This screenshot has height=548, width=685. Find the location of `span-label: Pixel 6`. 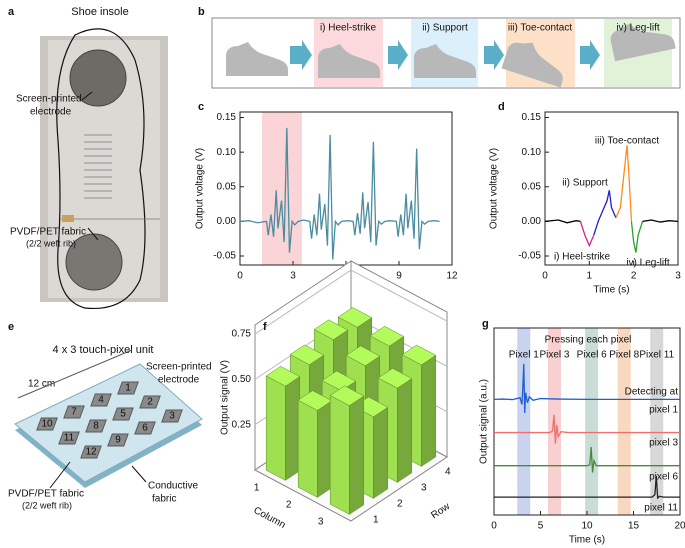

span-label: Pixel 6 is located at coordinates (592, 355).